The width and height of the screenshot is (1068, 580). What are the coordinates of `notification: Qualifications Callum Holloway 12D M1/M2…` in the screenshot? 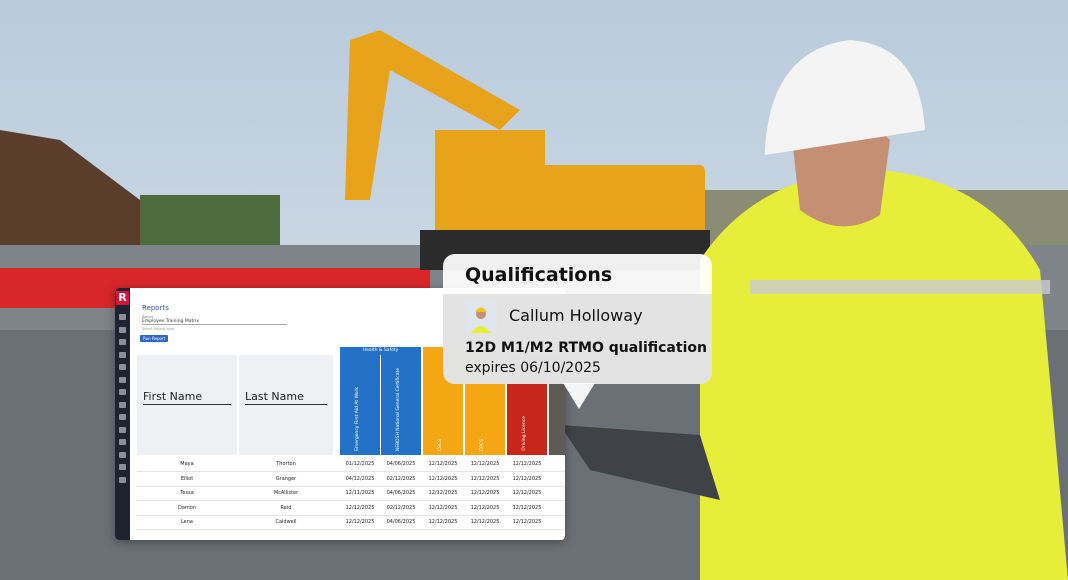 It's located at (577, 319).